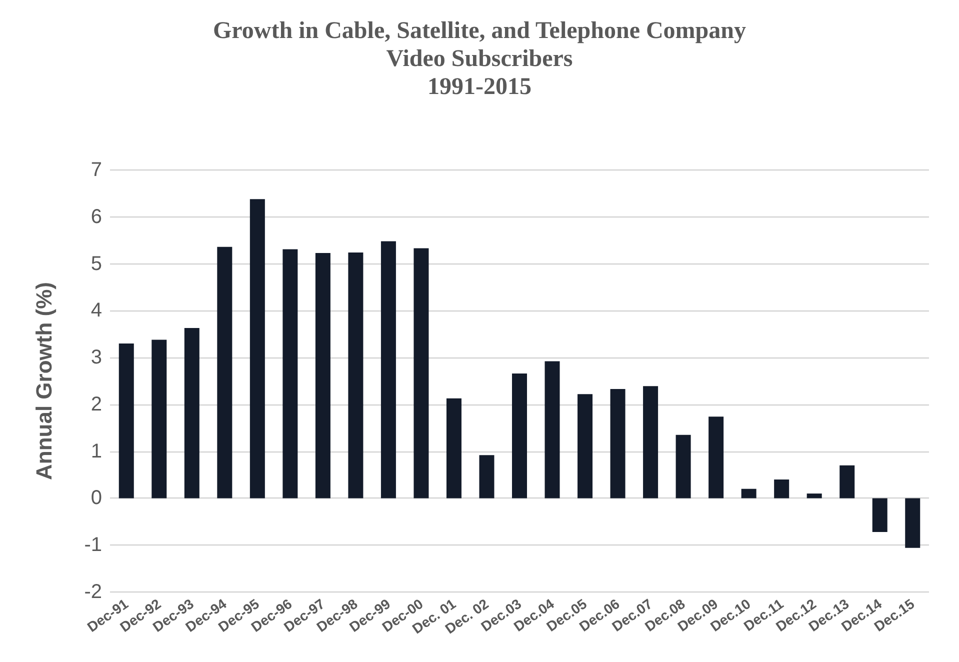 Image resolution: width=959 pixels, height=662 pixels. I want to click on y-tick-label: 6, so click(96, 217).